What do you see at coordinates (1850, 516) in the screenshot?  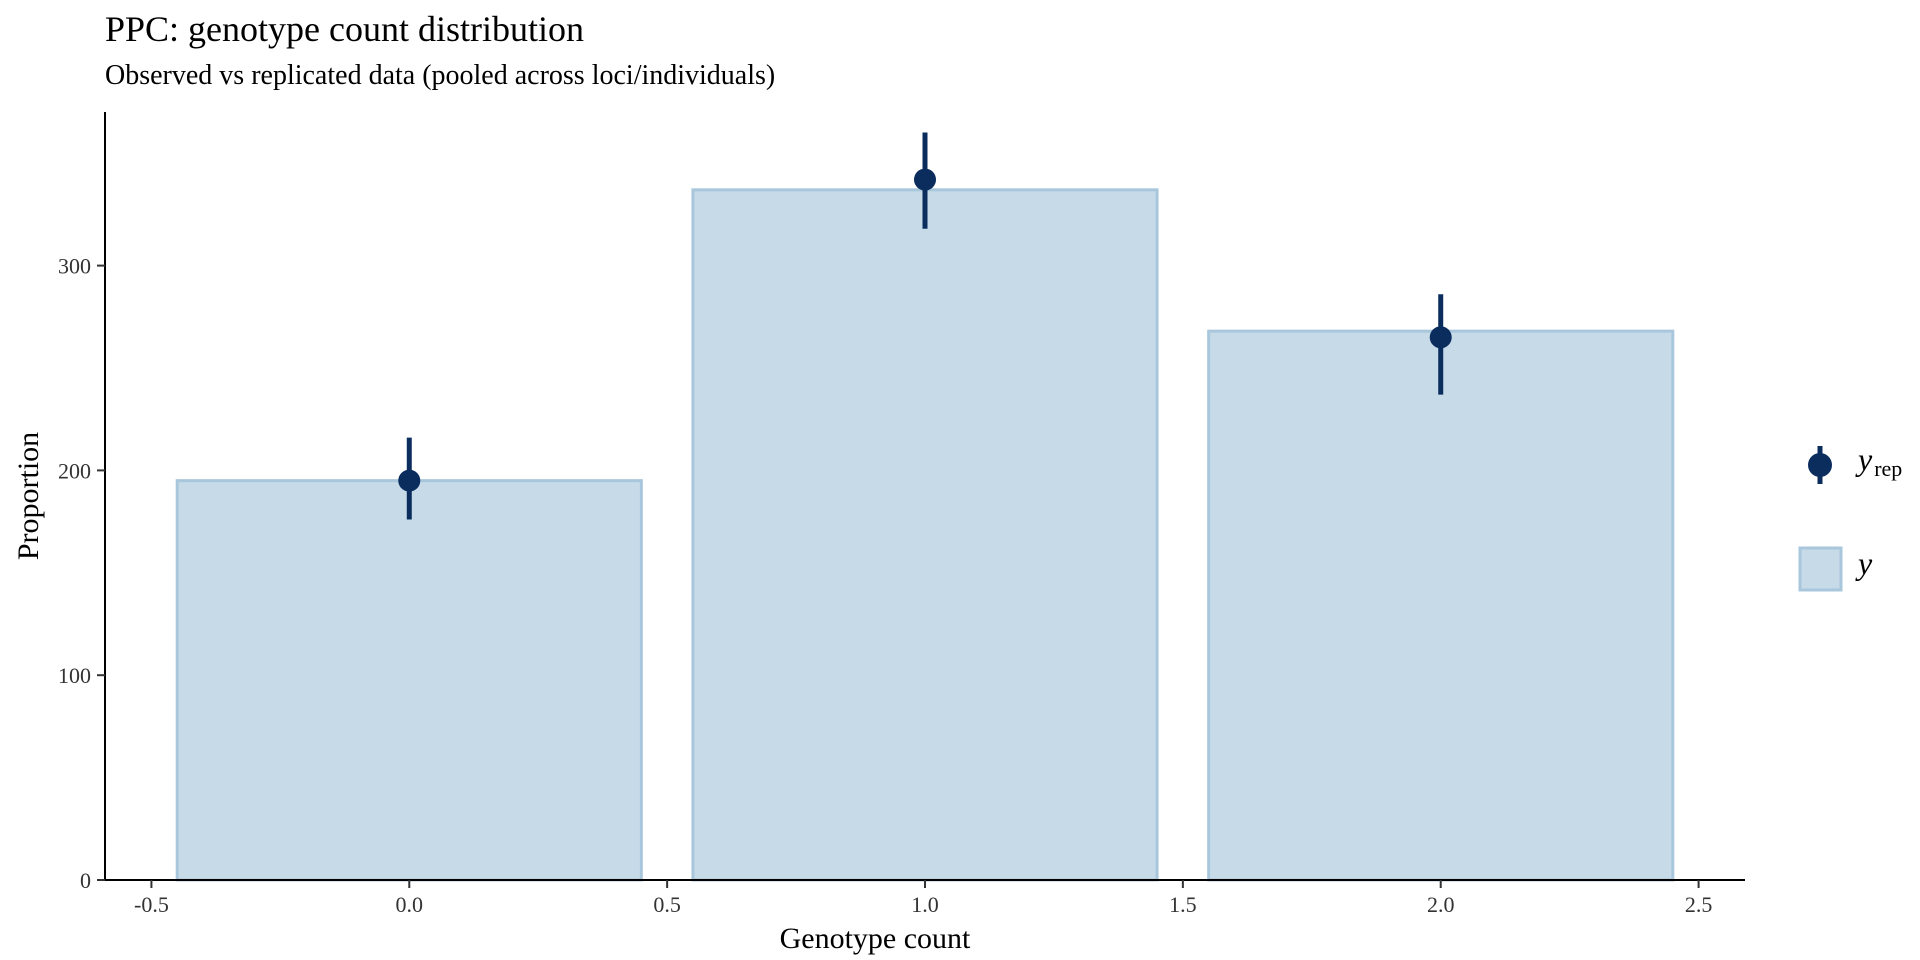 I see `legend: yrep y` at bounding box center [1850, 516].